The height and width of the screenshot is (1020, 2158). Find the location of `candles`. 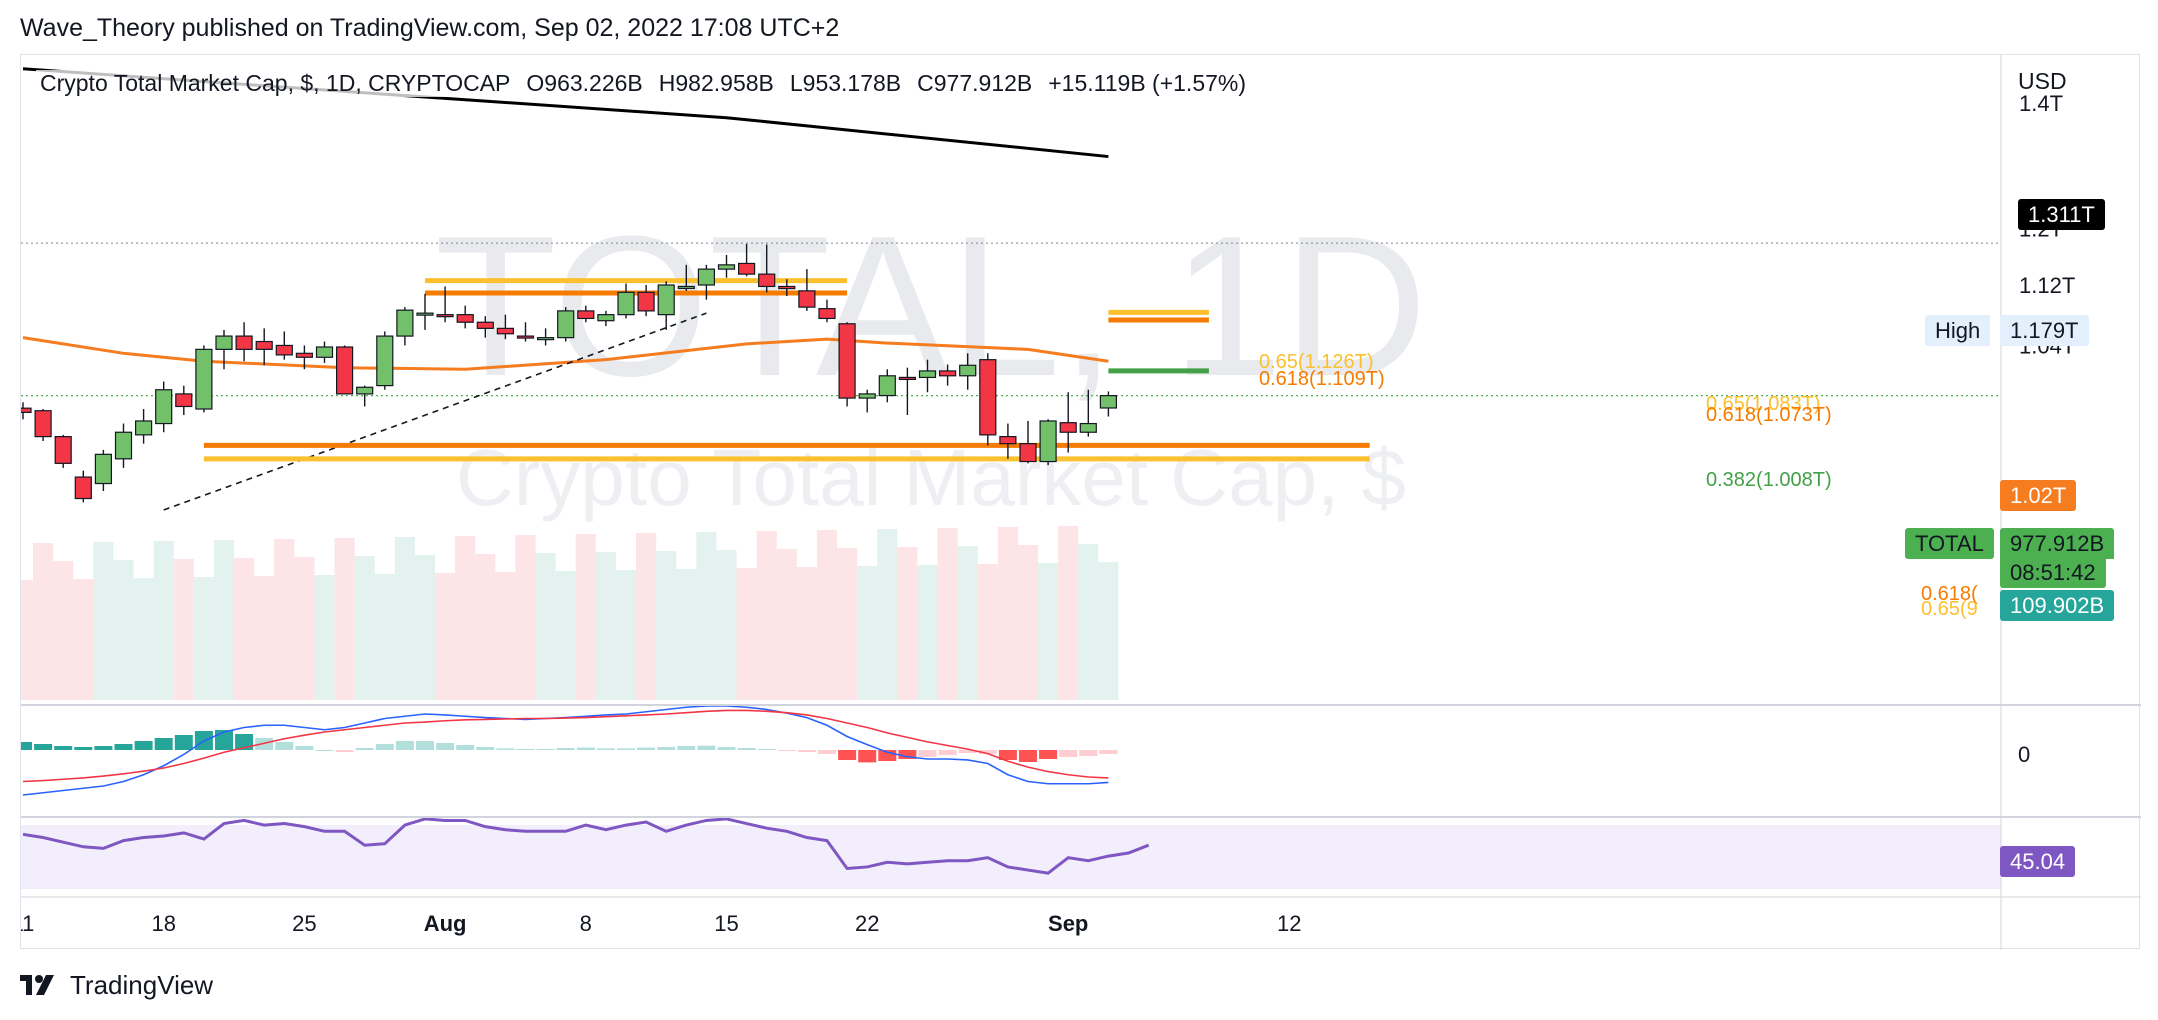

candles is located at coordinates (569, 373).